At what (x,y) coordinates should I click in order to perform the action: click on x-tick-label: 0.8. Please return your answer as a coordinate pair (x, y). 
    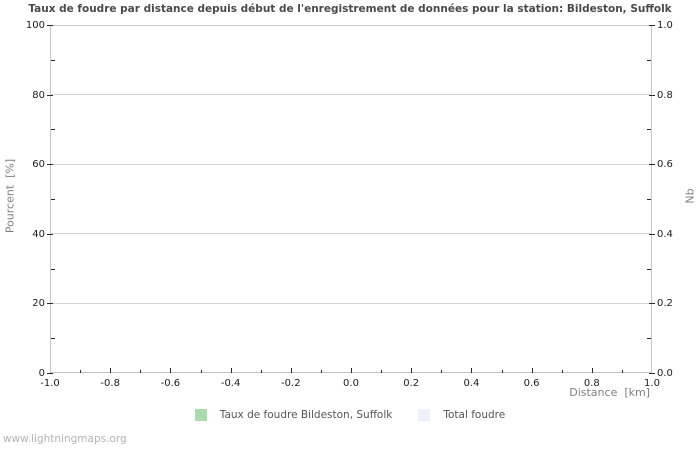
    Looking at the image, I should click on (591, 383).